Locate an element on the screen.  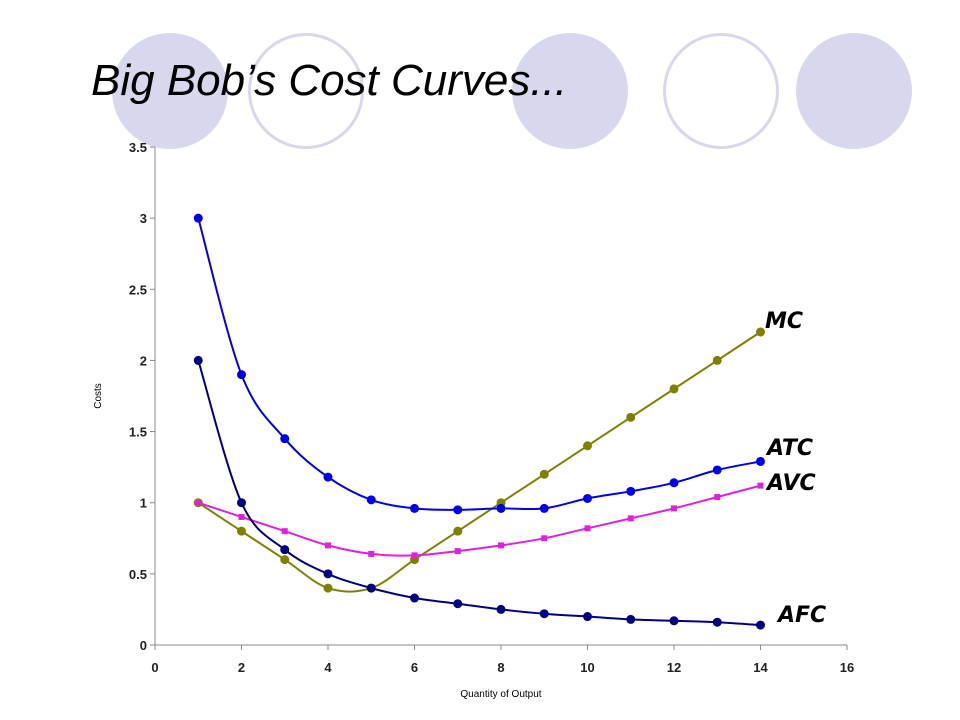
x-tick-label-4: 4 is located at coordinates (328, 667).